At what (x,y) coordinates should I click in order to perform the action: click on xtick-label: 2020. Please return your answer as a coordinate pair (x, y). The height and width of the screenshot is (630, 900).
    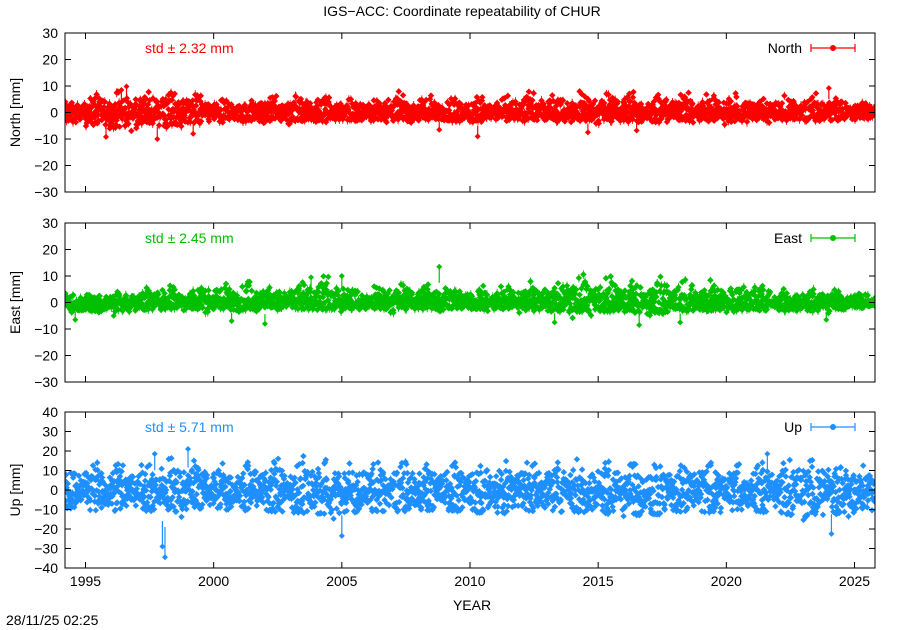
    Looking at the image, I should click on (726, 581).